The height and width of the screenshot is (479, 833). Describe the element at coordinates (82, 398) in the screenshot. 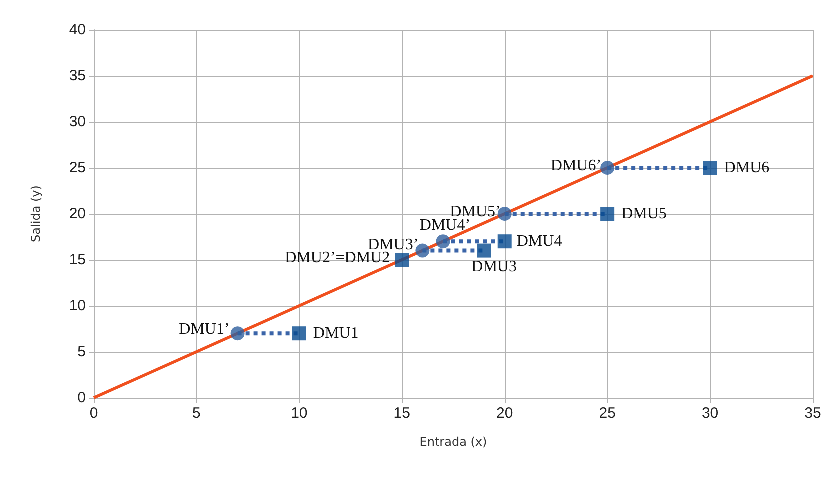

I see `y-tick-label: 0` at that location.